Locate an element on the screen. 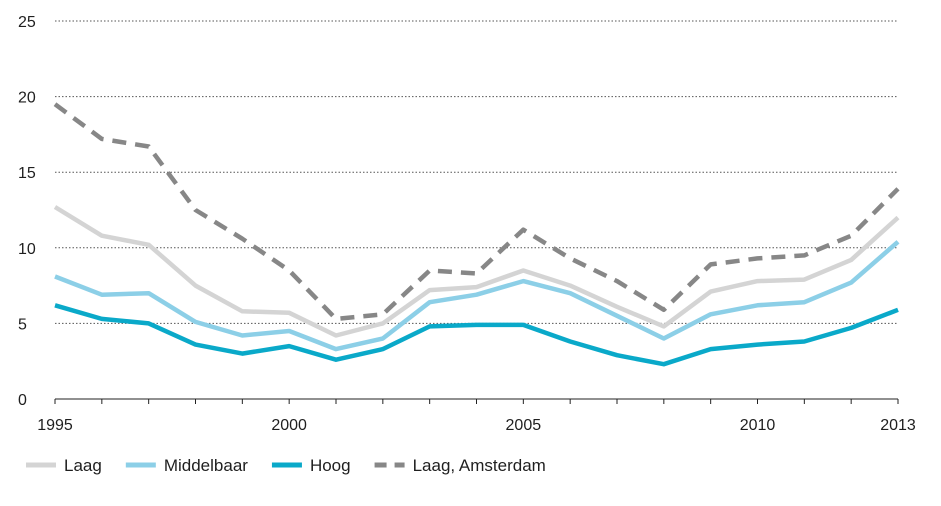 This screenshot has height=506, width=941. x-tick-label-2000: 2000 is located at coordinates (289, 425).